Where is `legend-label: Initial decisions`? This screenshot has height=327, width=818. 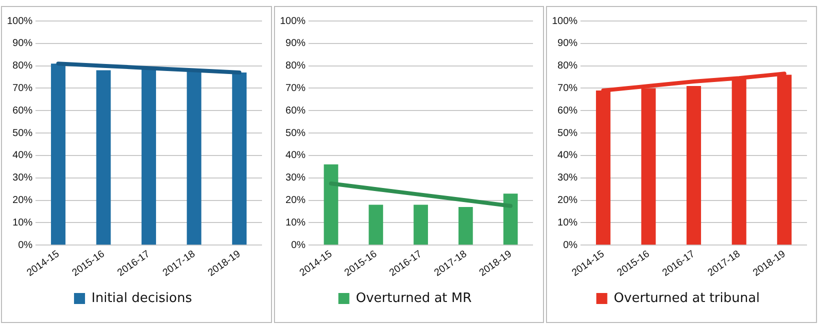 legend-label: Initial decisions is located at coordinates (142, 298).